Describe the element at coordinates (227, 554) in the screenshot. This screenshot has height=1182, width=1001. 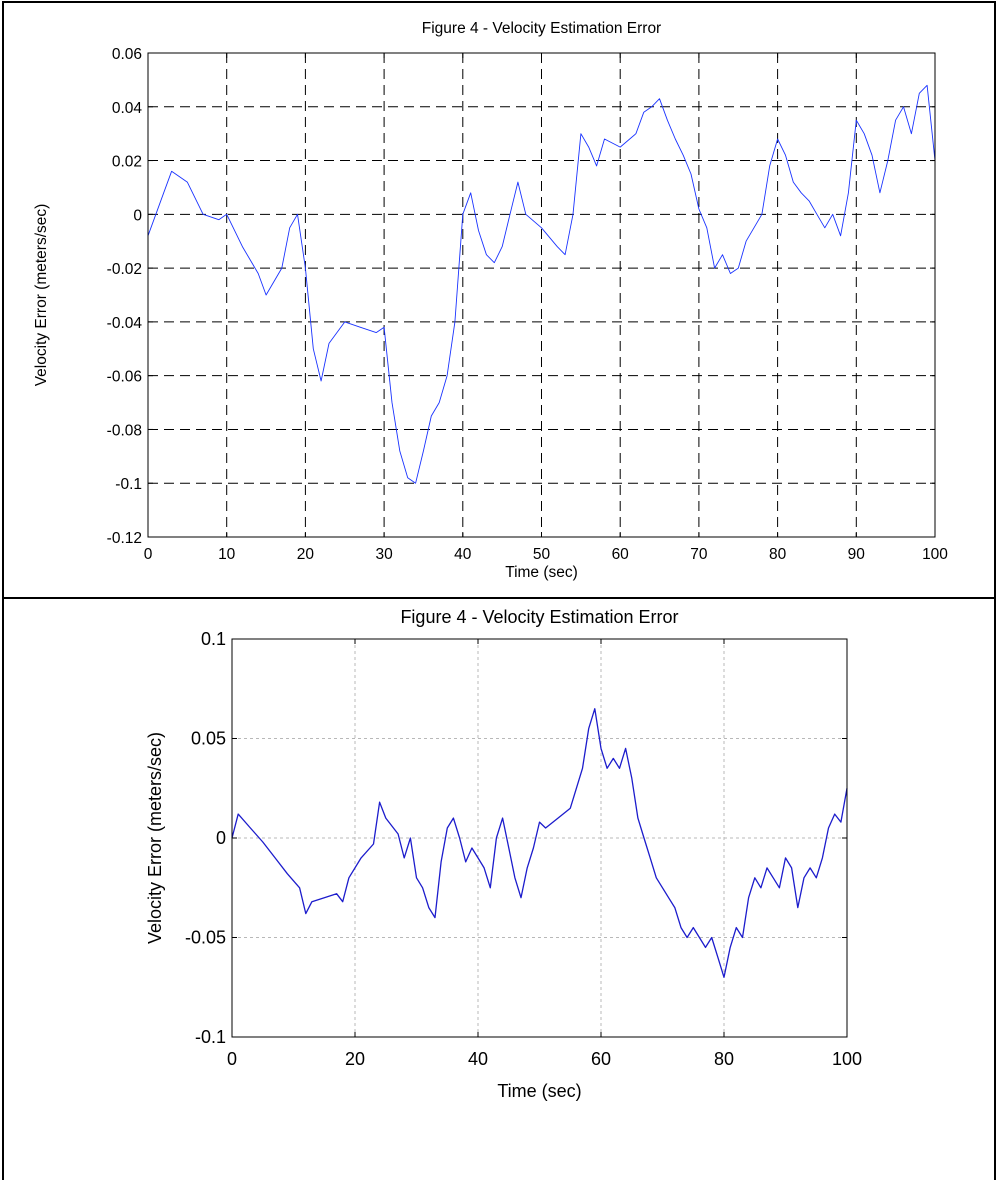
I see `x-tick-label: 10` at that location.